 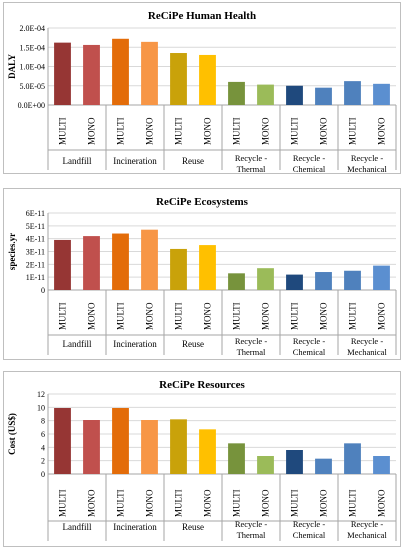 I want to click on y-tick-label: 8, so click(x=43, y=421).